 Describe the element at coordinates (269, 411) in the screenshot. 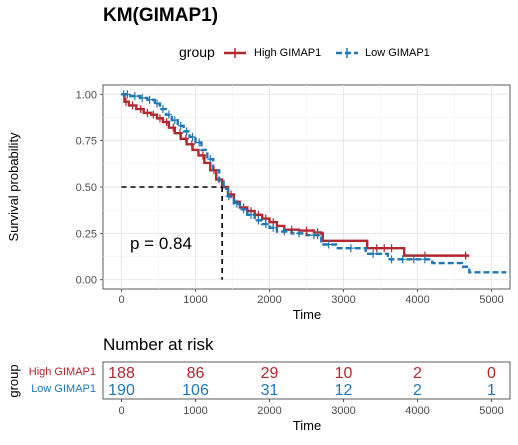

I see `risk-x-tick-label: 2000` at that location.